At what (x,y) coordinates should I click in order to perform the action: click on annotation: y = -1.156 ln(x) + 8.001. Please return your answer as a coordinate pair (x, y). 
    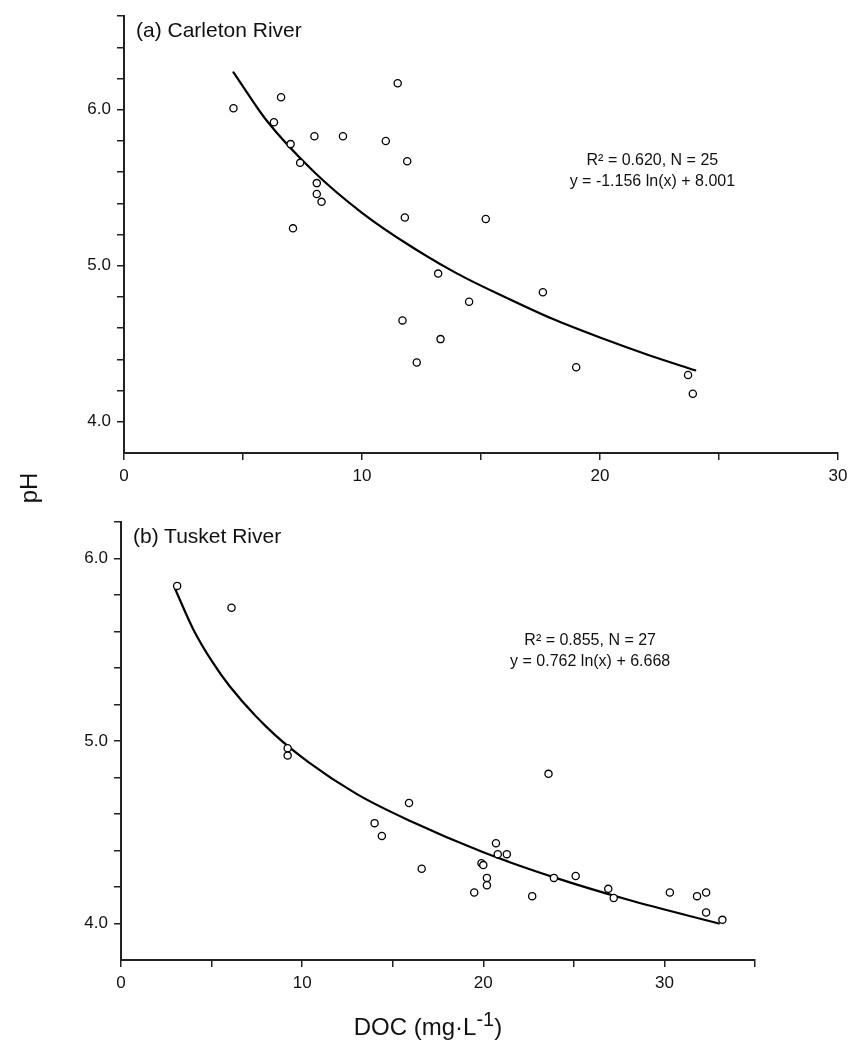
    Looking at the image, I should click on (652, 180).